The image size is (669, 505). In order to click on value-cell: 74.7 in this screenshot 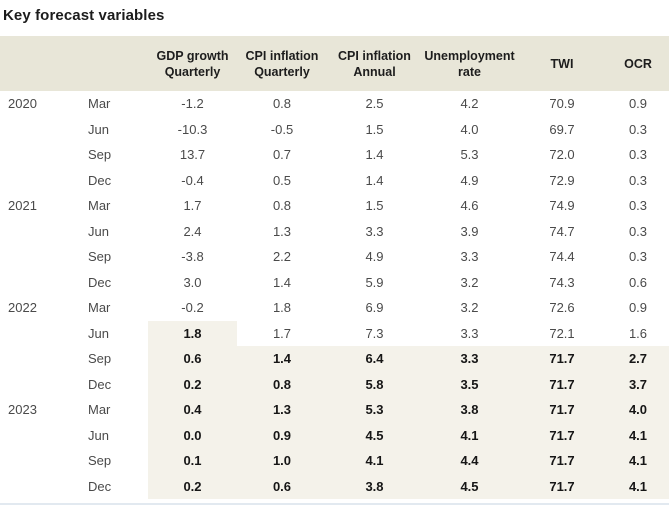, I will do `click(562, 231)`.